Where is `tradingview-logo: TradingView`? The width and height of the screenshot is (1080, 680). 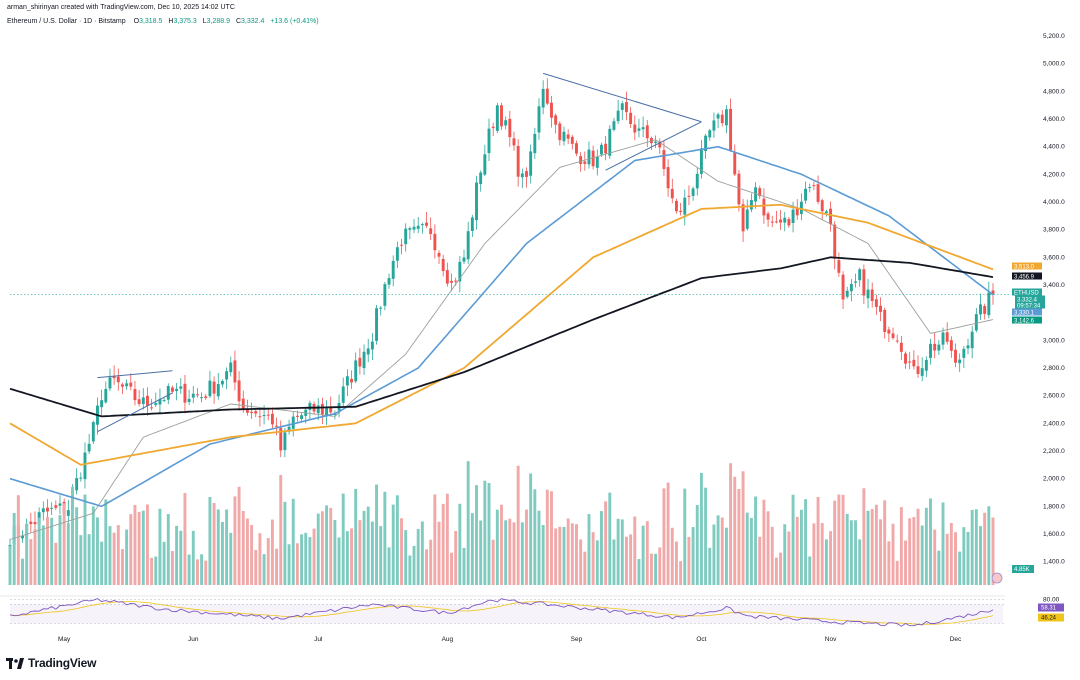
tradingview-logo: TradingView is located at coordinates (51, 663).